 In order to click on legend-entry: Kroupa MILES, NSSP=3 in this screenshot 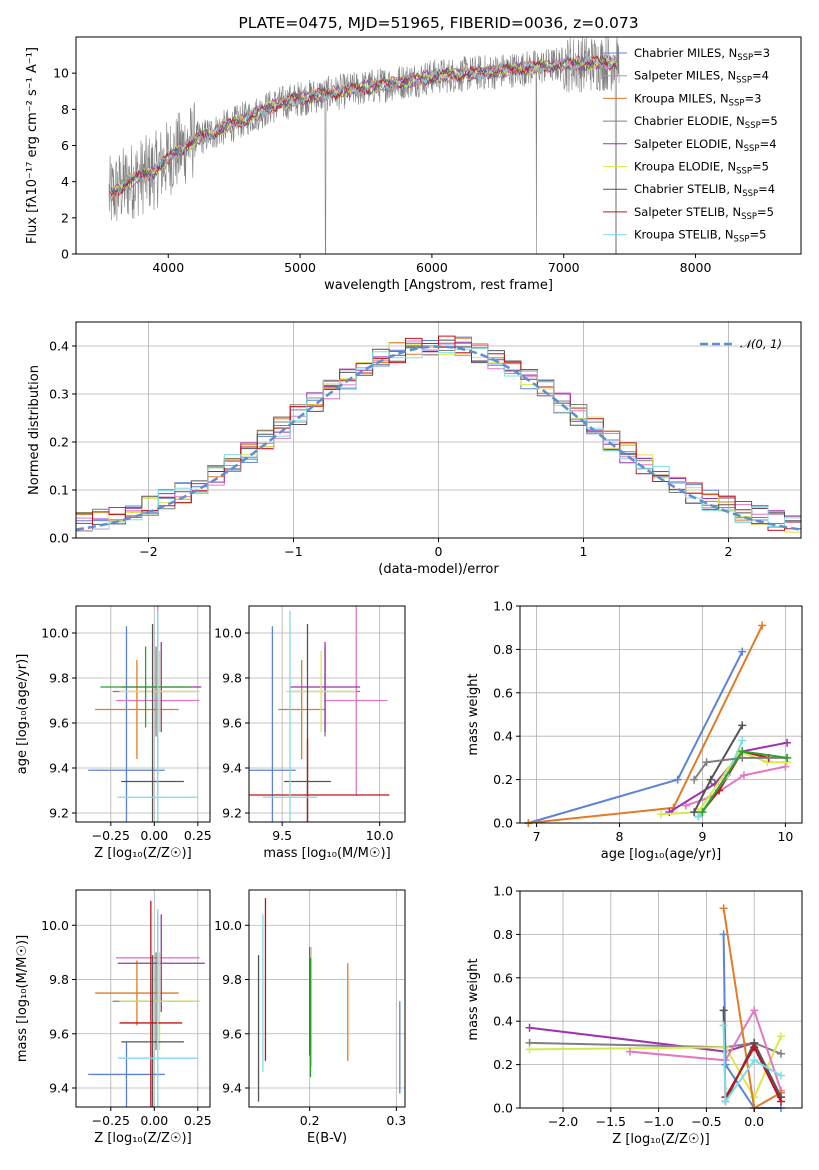, I will do `click(697, 99)`.